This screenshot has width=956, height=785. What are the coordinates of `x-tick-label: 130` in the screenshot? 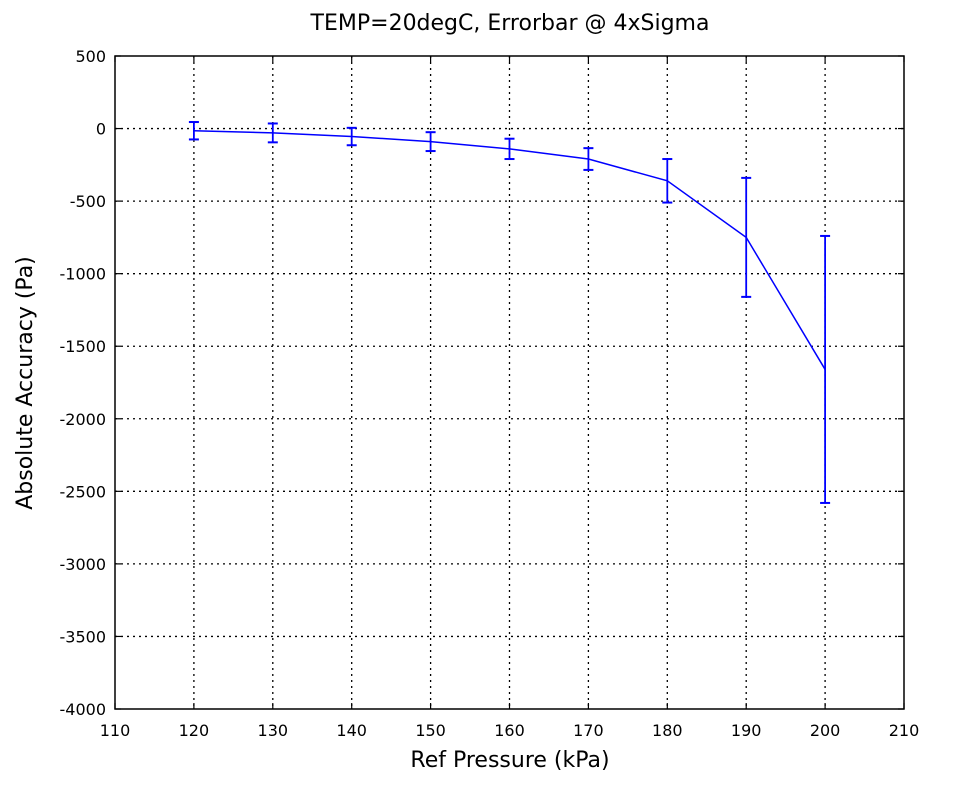 It's located at (273, 730).